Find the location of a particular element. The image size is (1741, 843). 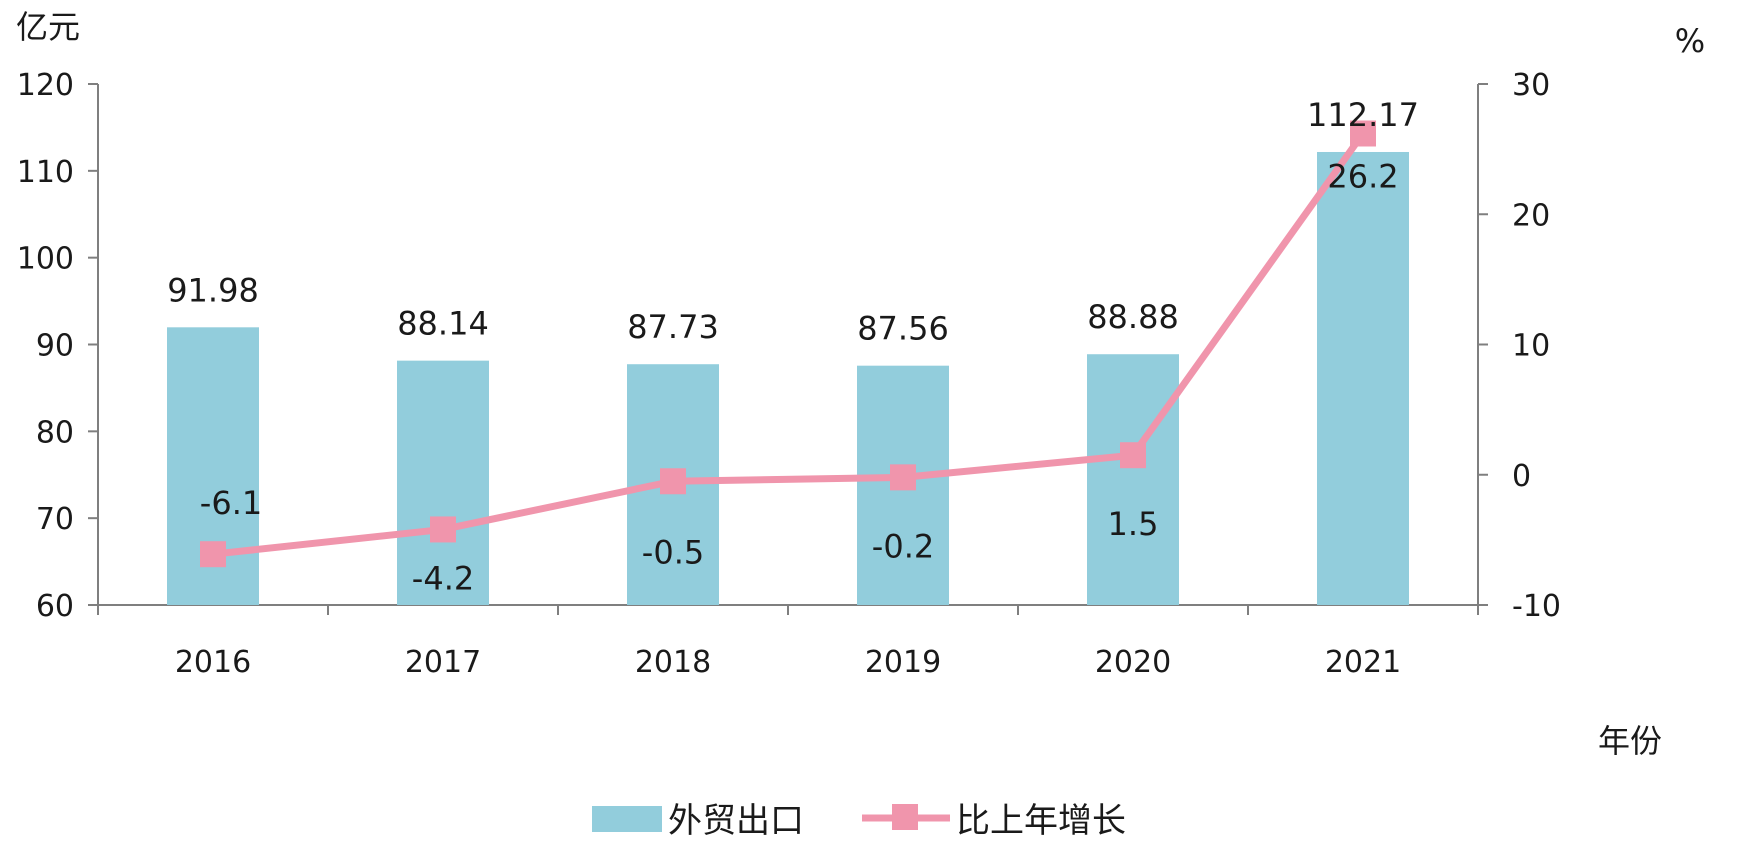

bar-value-label: 88.14 is located at coordinates (443, 324).